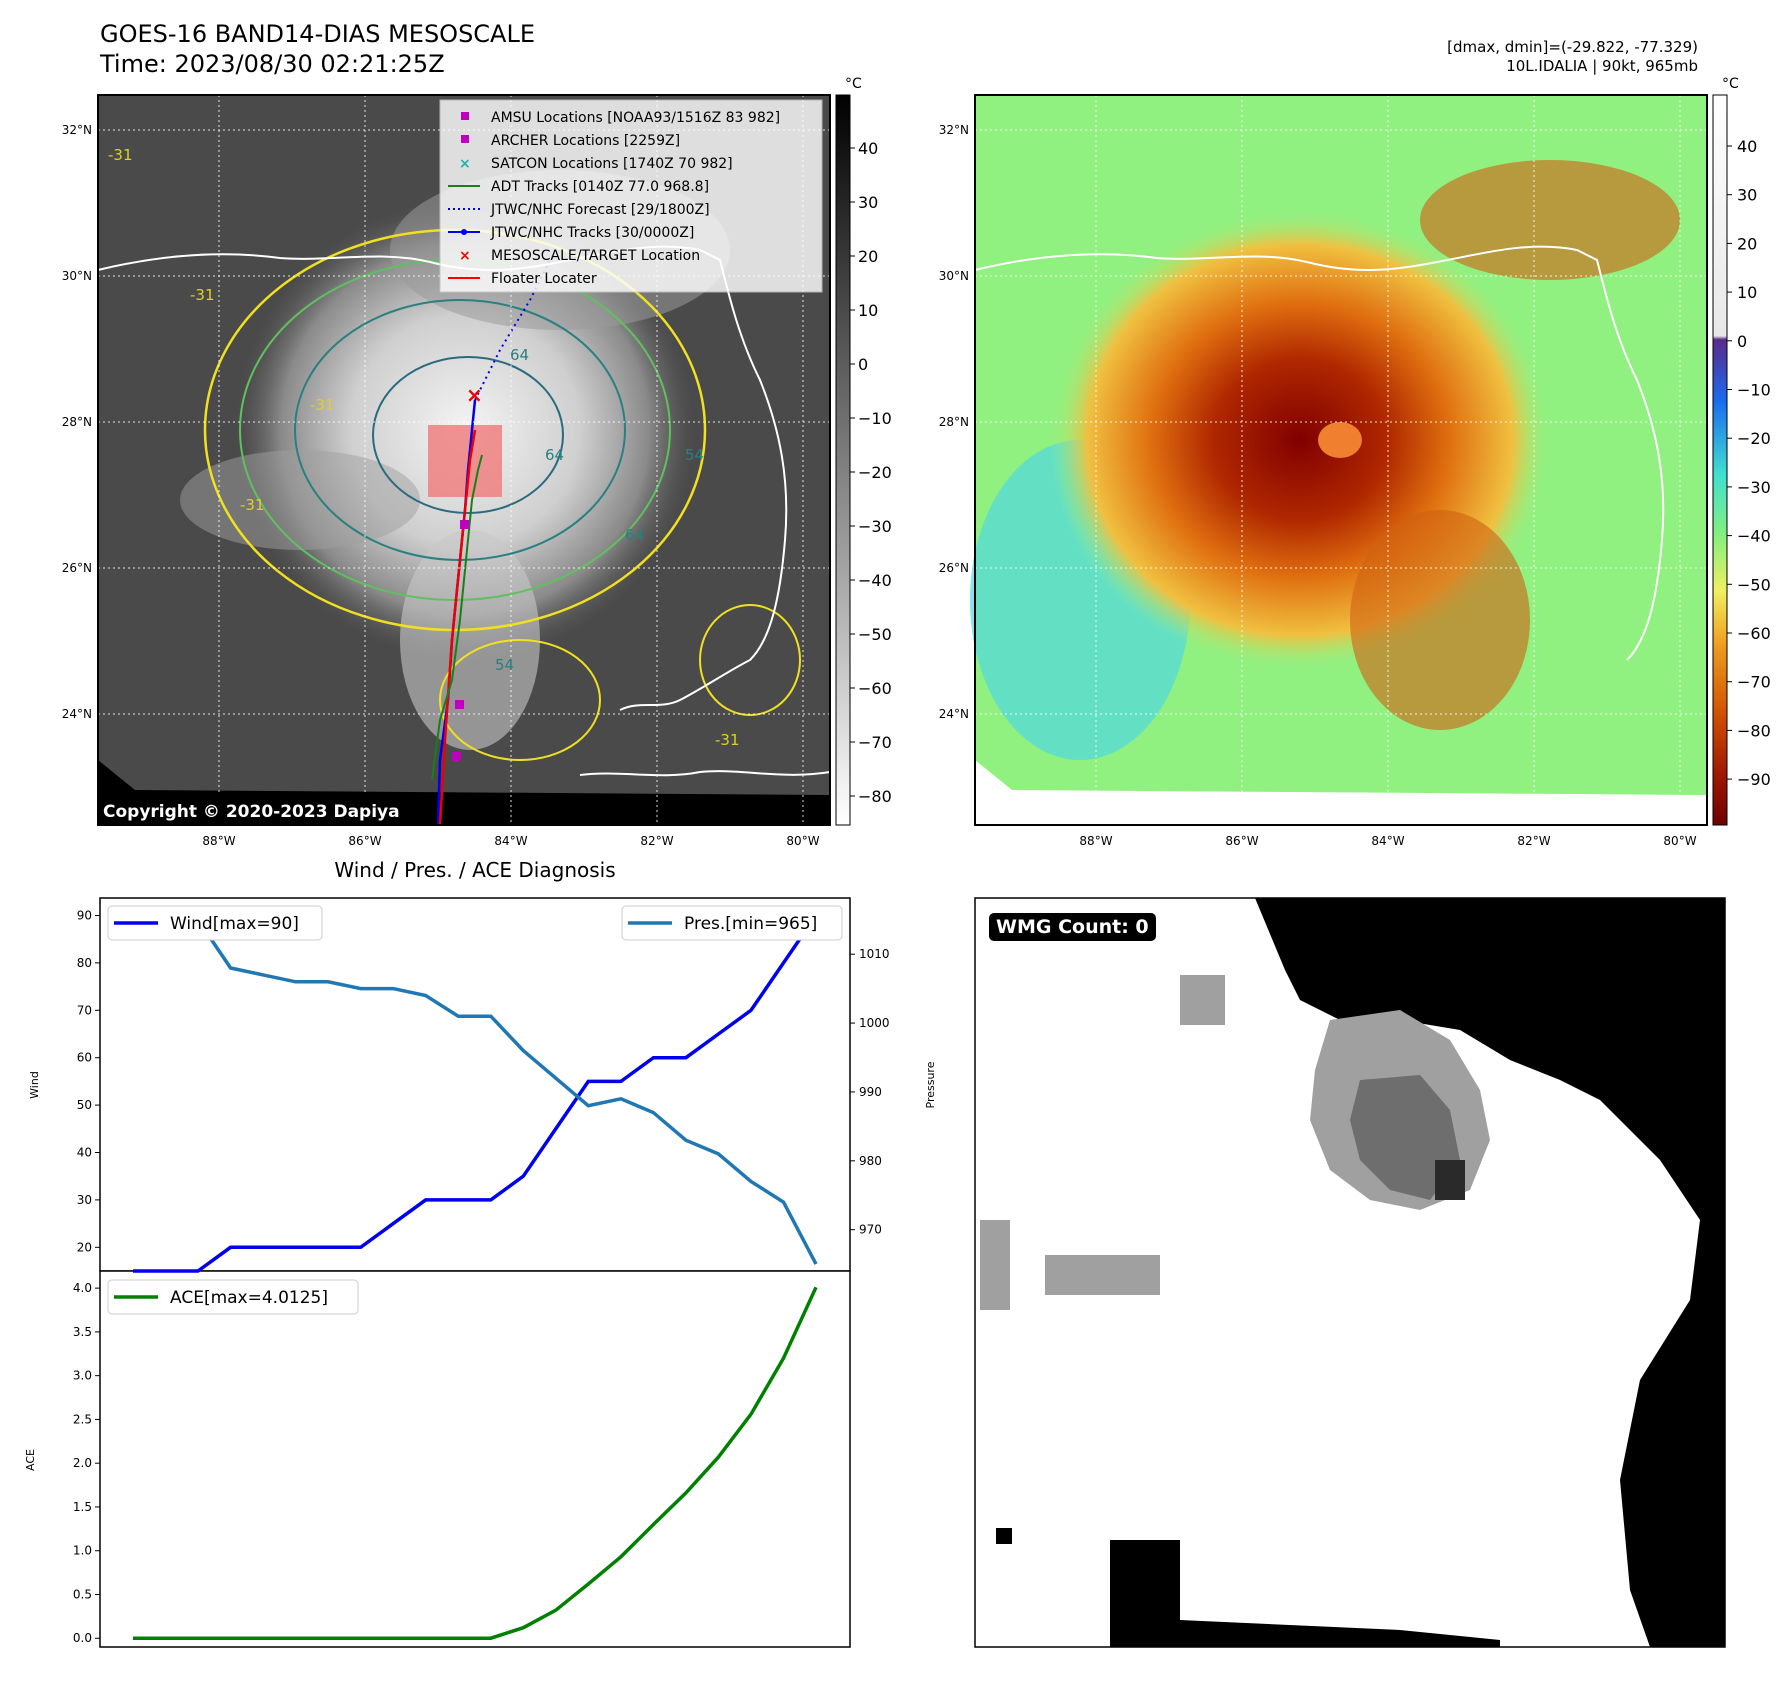 The image size is (1792, 1684). Describe the element at coordinates (1305, 1593) in the screenshot. I see `wmg-black-bottom` at that location.